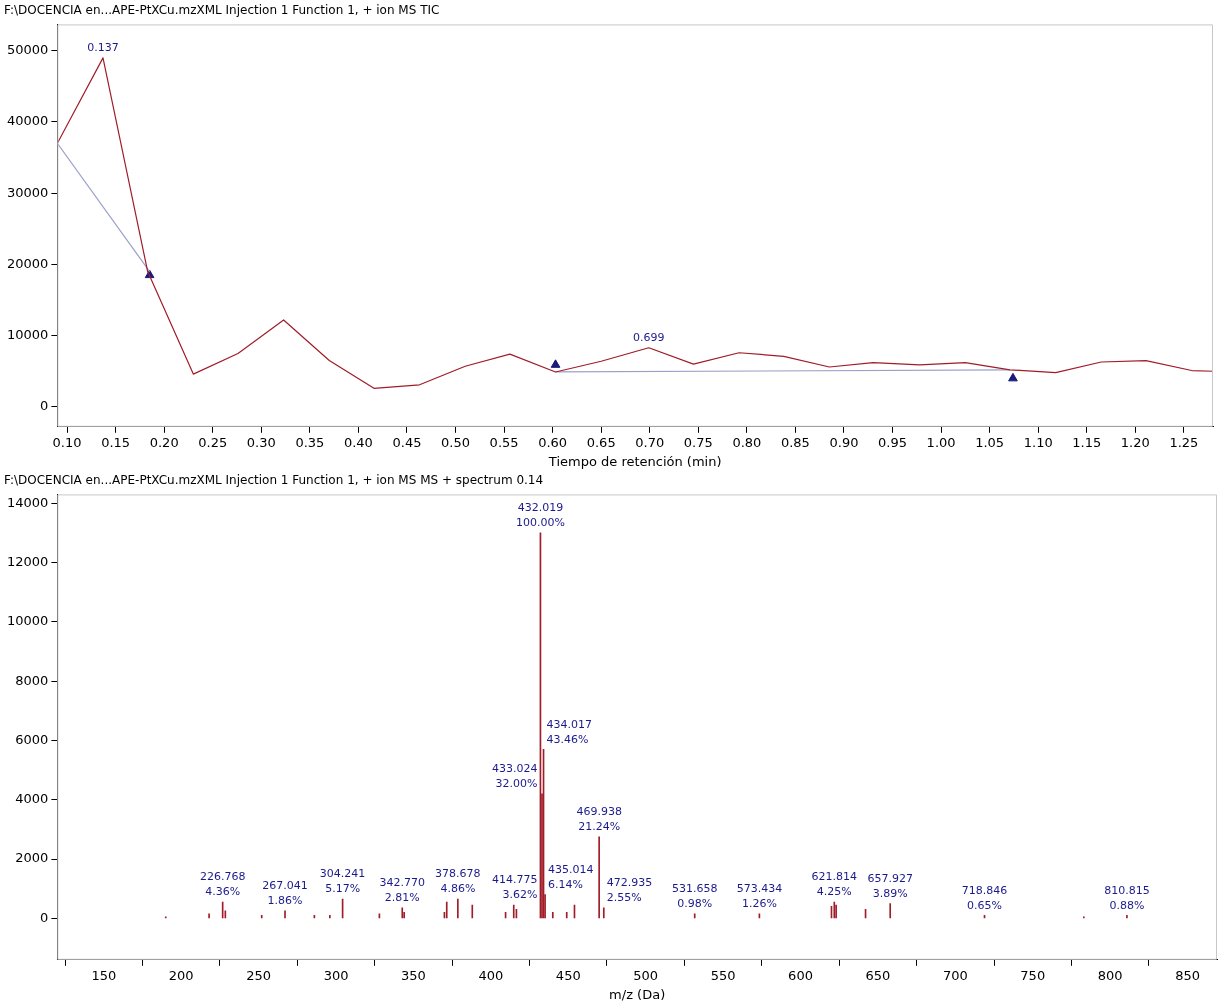 The height and width of the screenshot is (1003, 1219). What do you see at coordinates (32, 799) in the screenshot?
I see `y-tick-label: 4000` at bounding box center [32, 799].